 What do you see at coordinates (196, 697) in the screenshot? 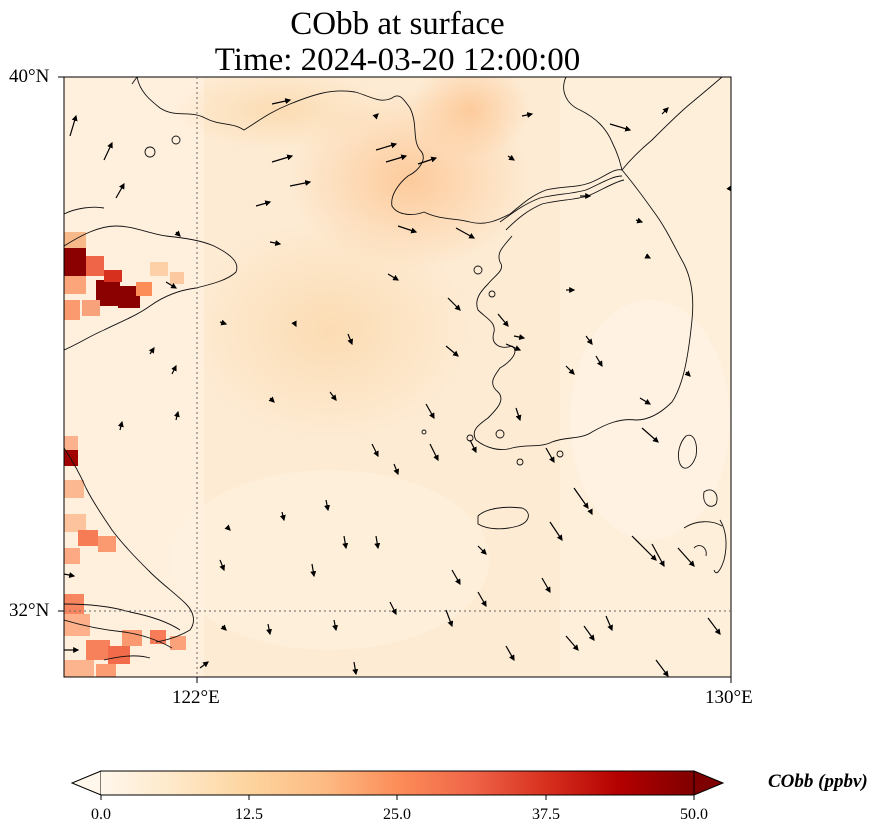
I see `lon-label-122e: 122°E` at bounding box center [196, 697].